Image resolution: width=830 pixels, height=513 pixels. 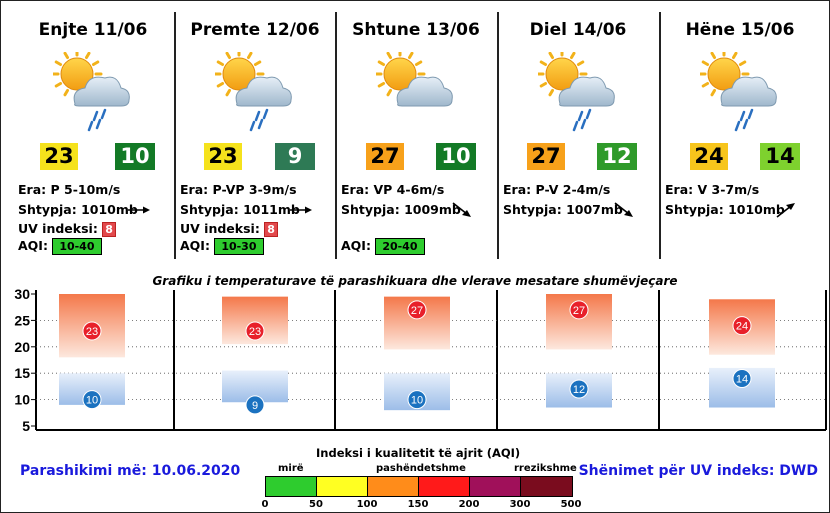 I want to click on max-temp-badge: 23, so click(x=223, y=156).